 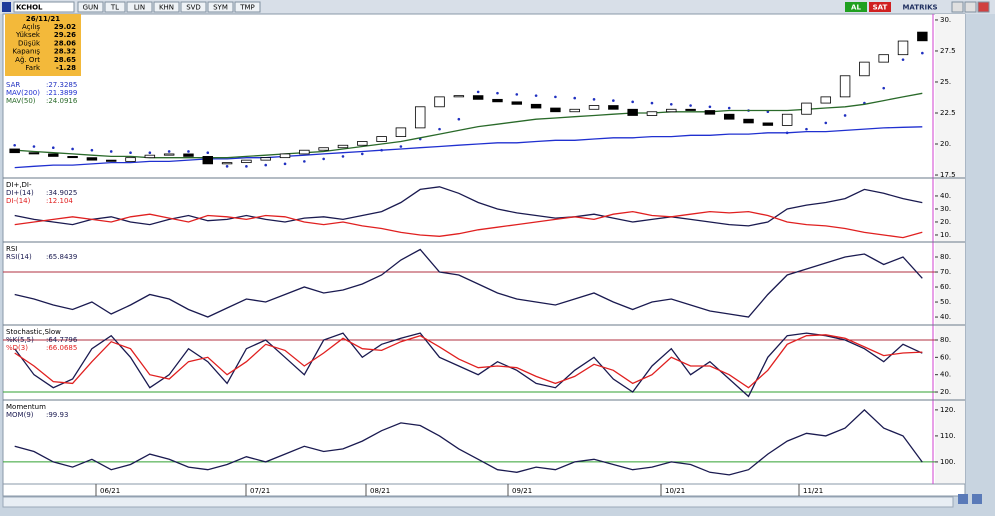 I want to click on y-tick-label: 20., so click(x=945, y=144).